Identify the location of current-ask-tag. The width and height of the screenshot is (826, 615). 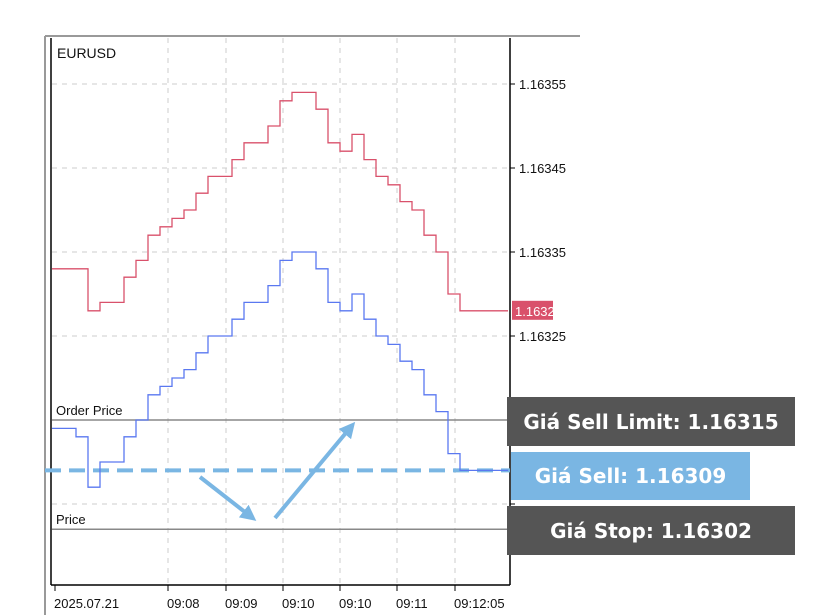
(532, 310).